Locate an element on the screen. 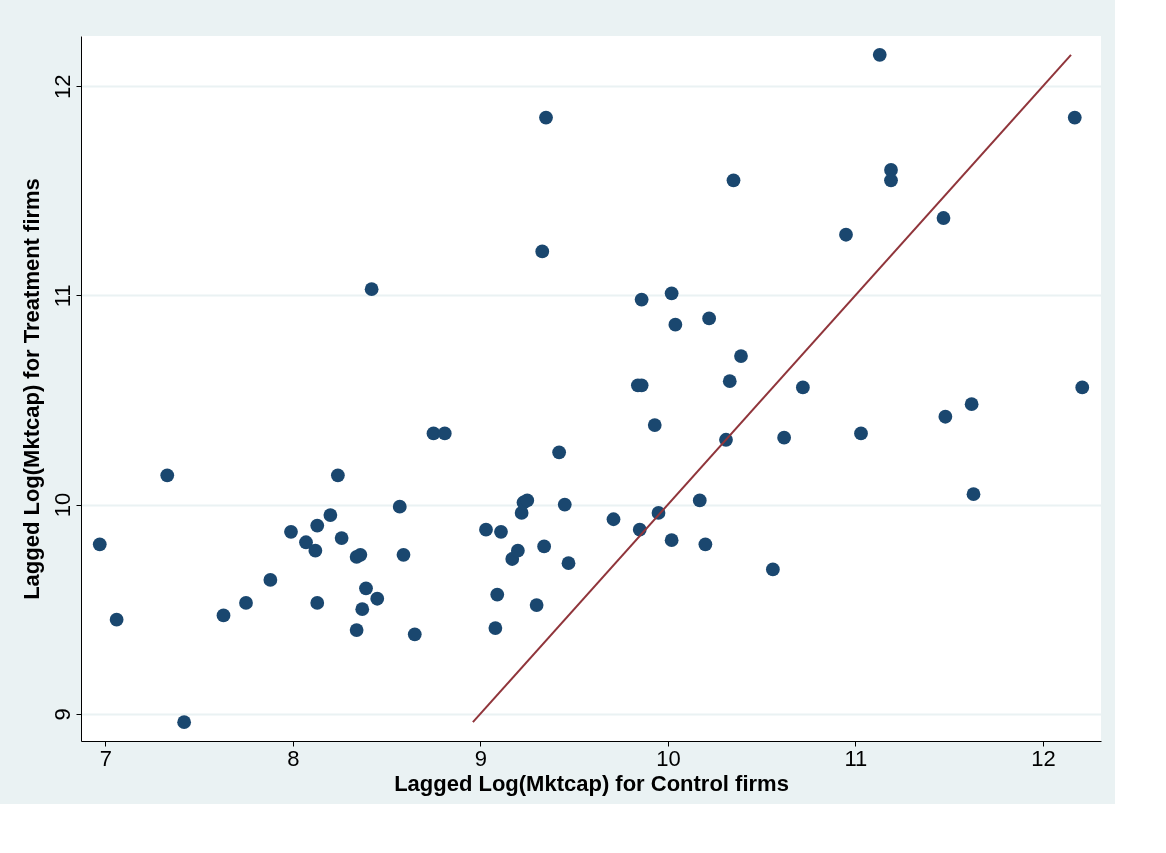  x-tick-label: 10 is located at coordinates (668, 758).